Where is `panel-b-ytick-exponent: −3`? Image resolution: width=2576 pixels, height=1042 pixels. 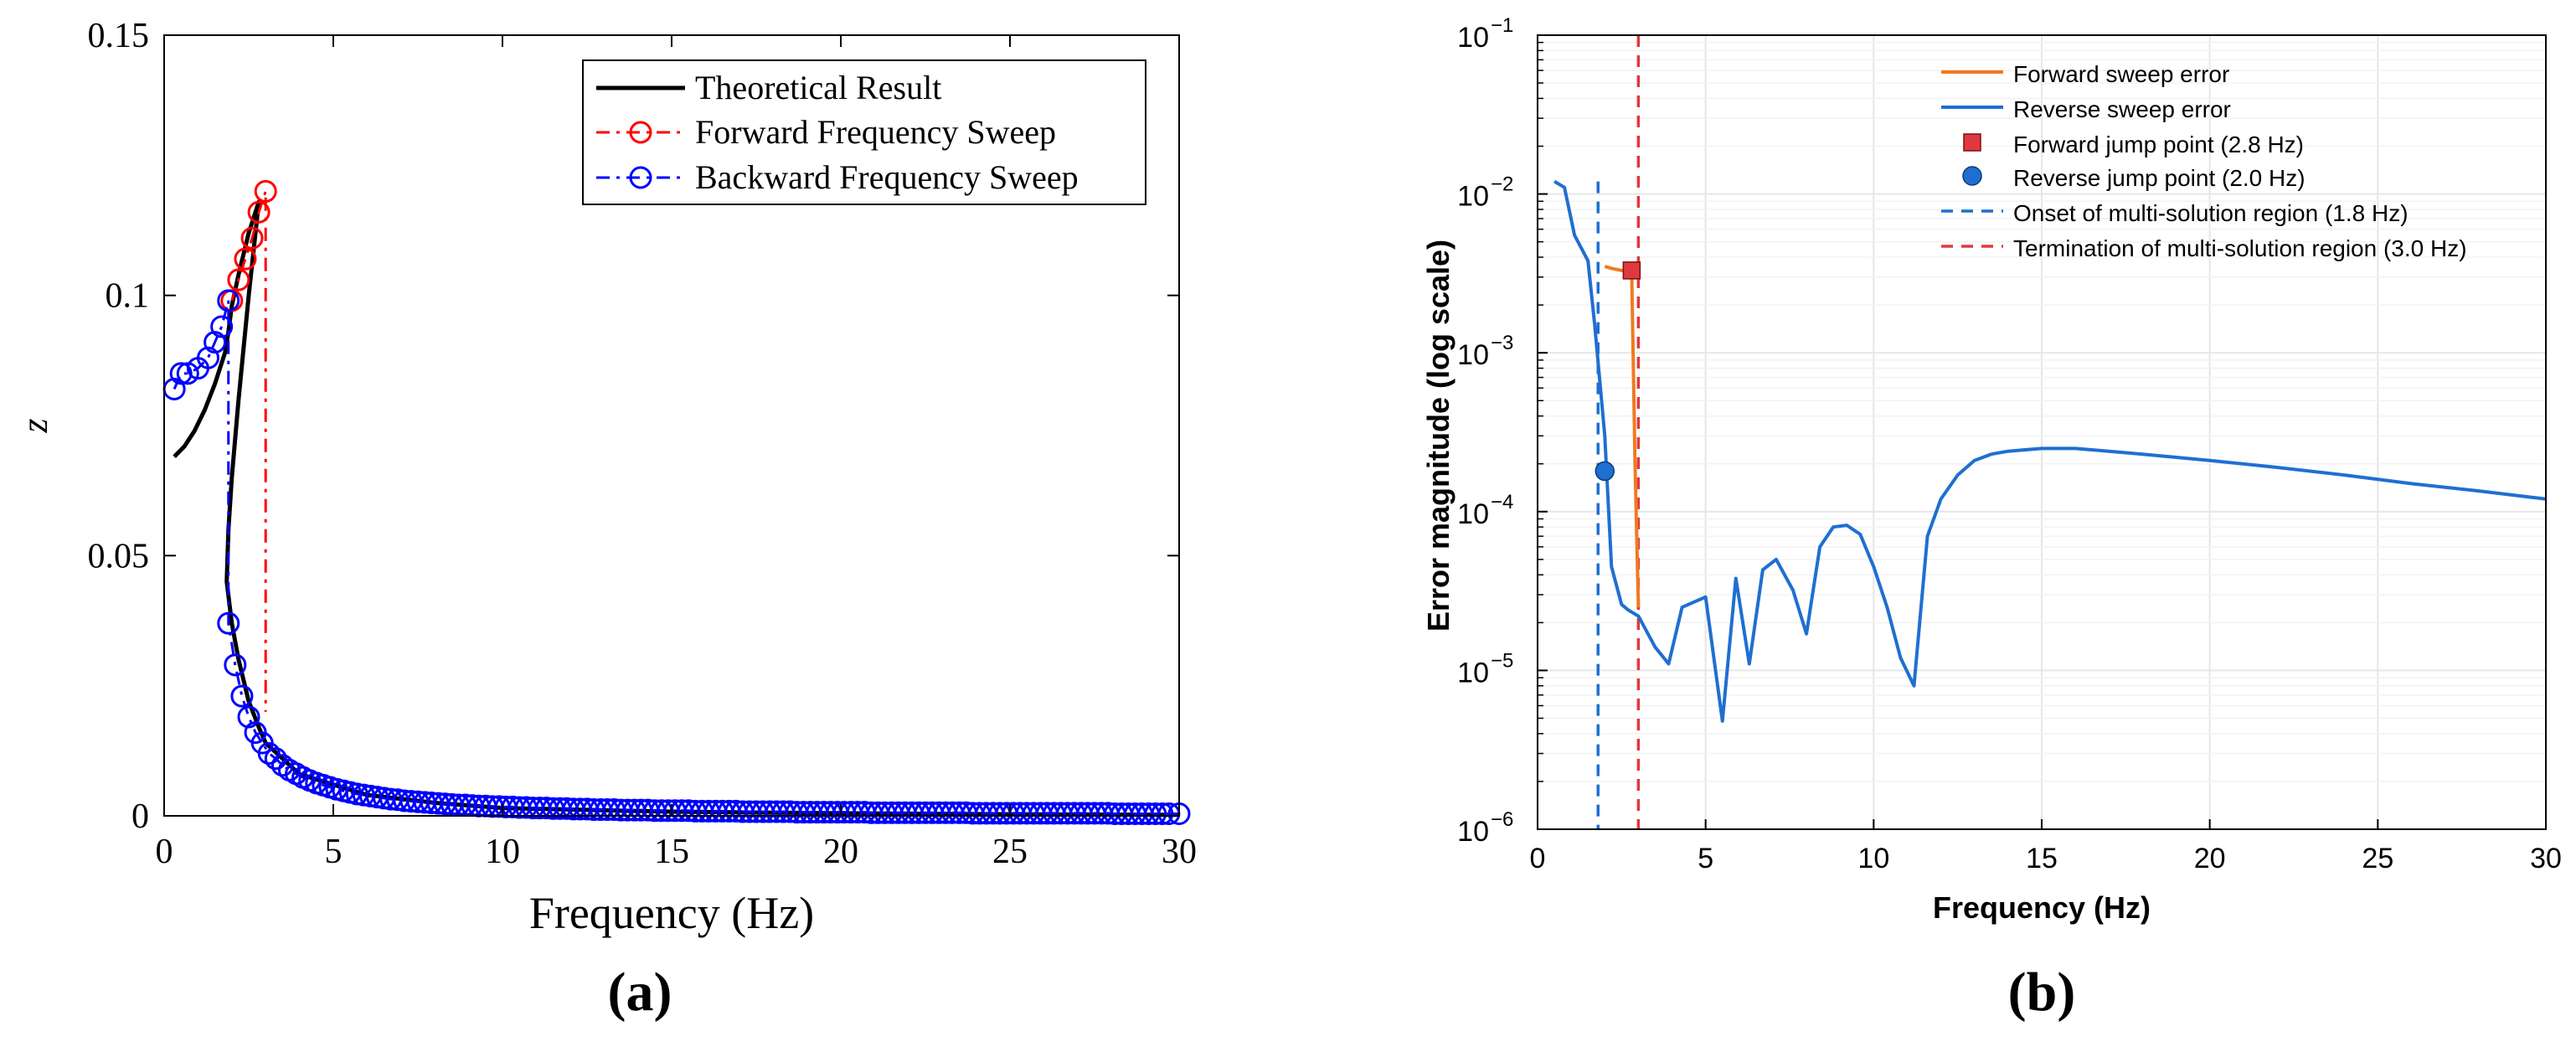
panel-b-ytick-exponent: −3 is located at coordinates (1502, 343).